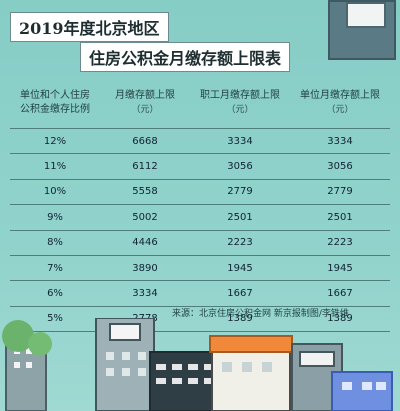 The width and height of the screenshot is (400, 411). I want to click on header-employee-label: 职工月缴存额上限, so click(240, 95).